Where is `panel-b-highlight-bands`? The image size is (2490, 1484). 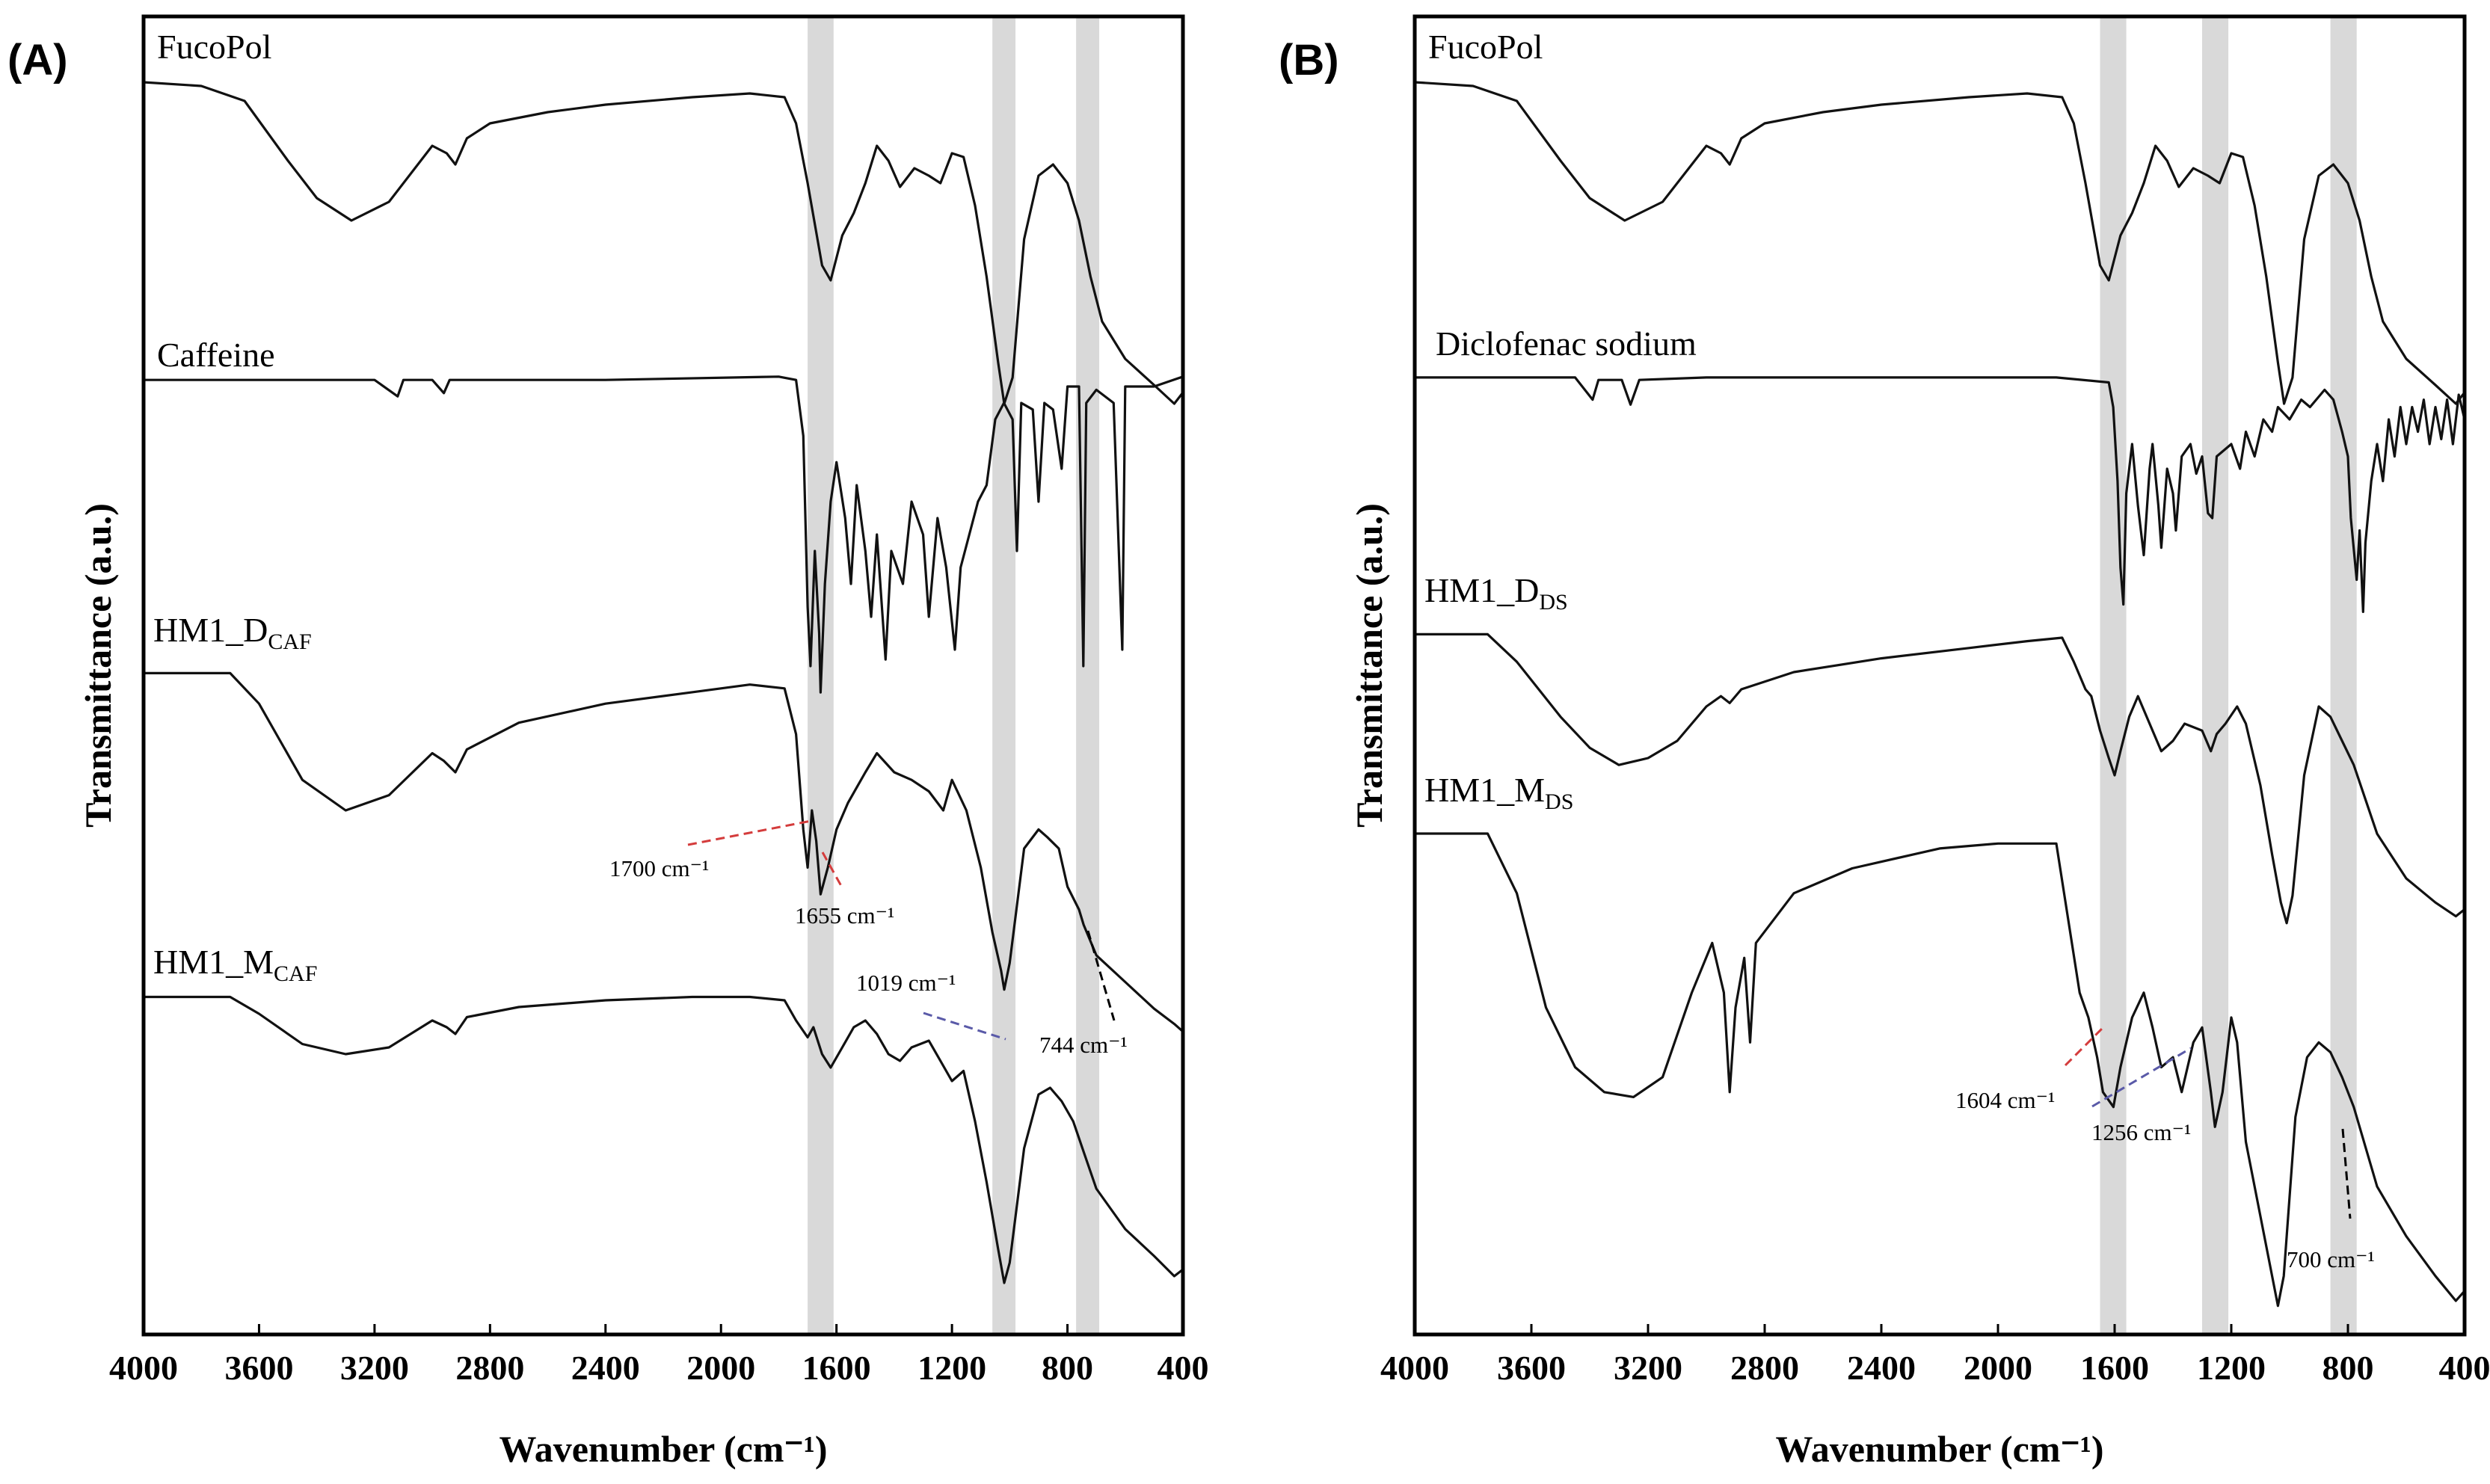
panel-b-highlight-bands is located at coordinates (2228, 675).